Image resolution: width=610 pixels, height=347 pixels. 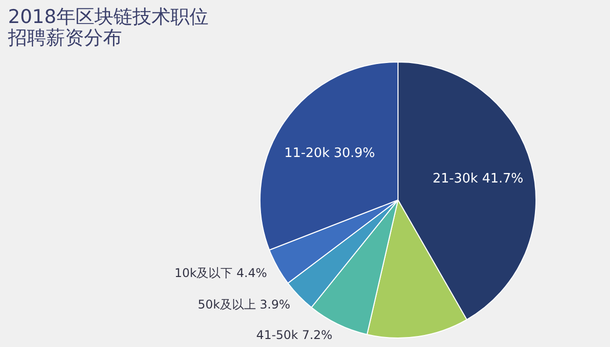 I want to click on slice-label: 11-20k 30.9%, so click(x=330, y=154).